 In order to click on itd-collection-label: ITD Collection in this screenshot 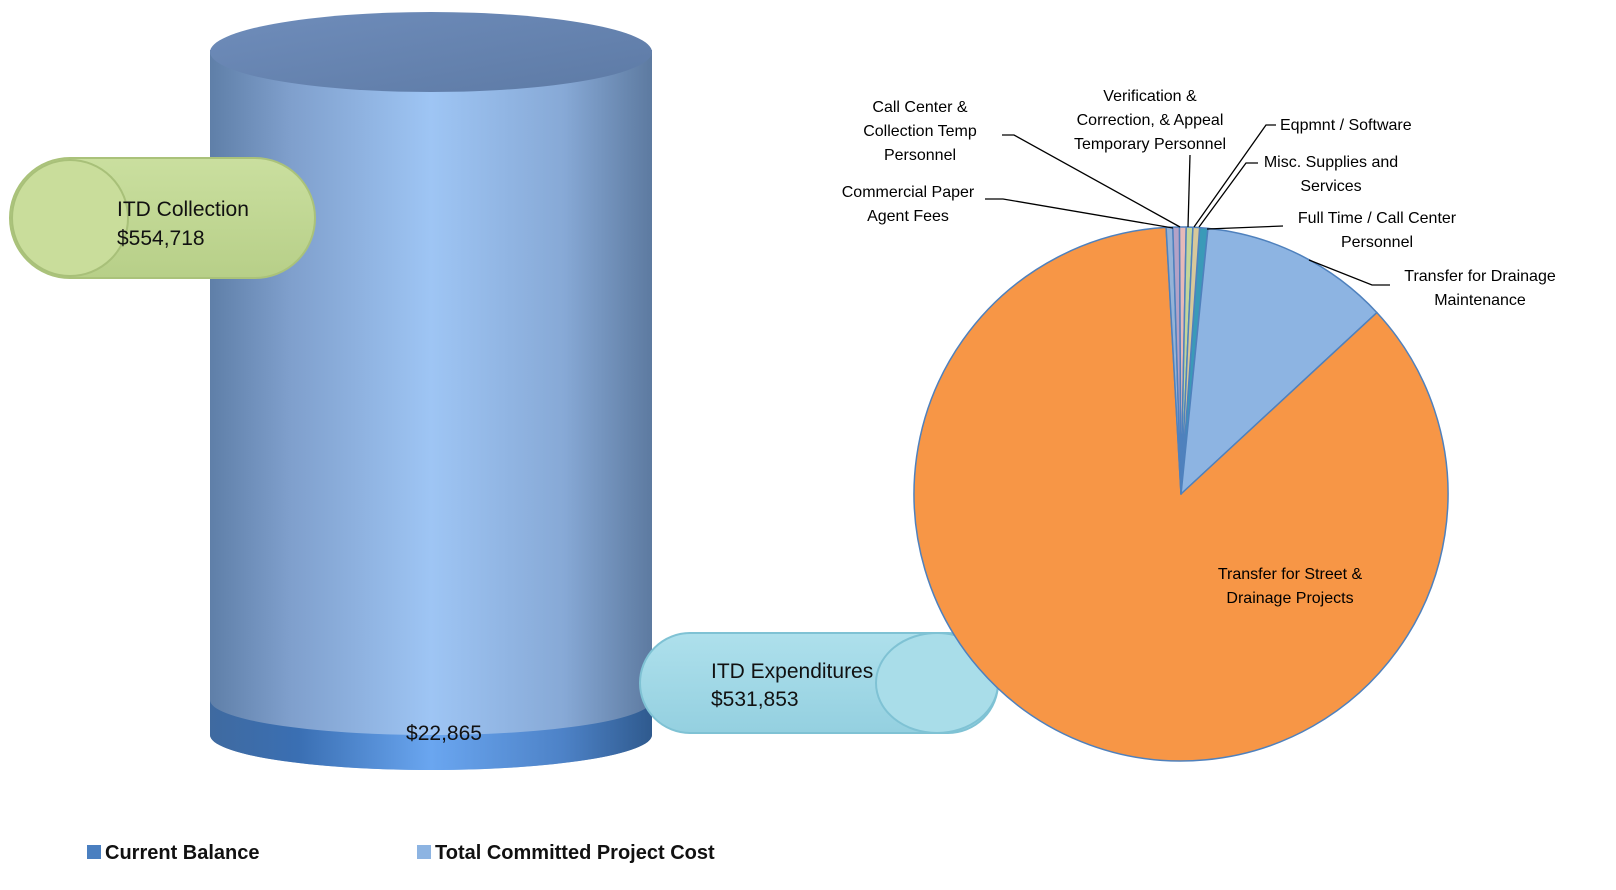, I will do `click(183, 209)`.